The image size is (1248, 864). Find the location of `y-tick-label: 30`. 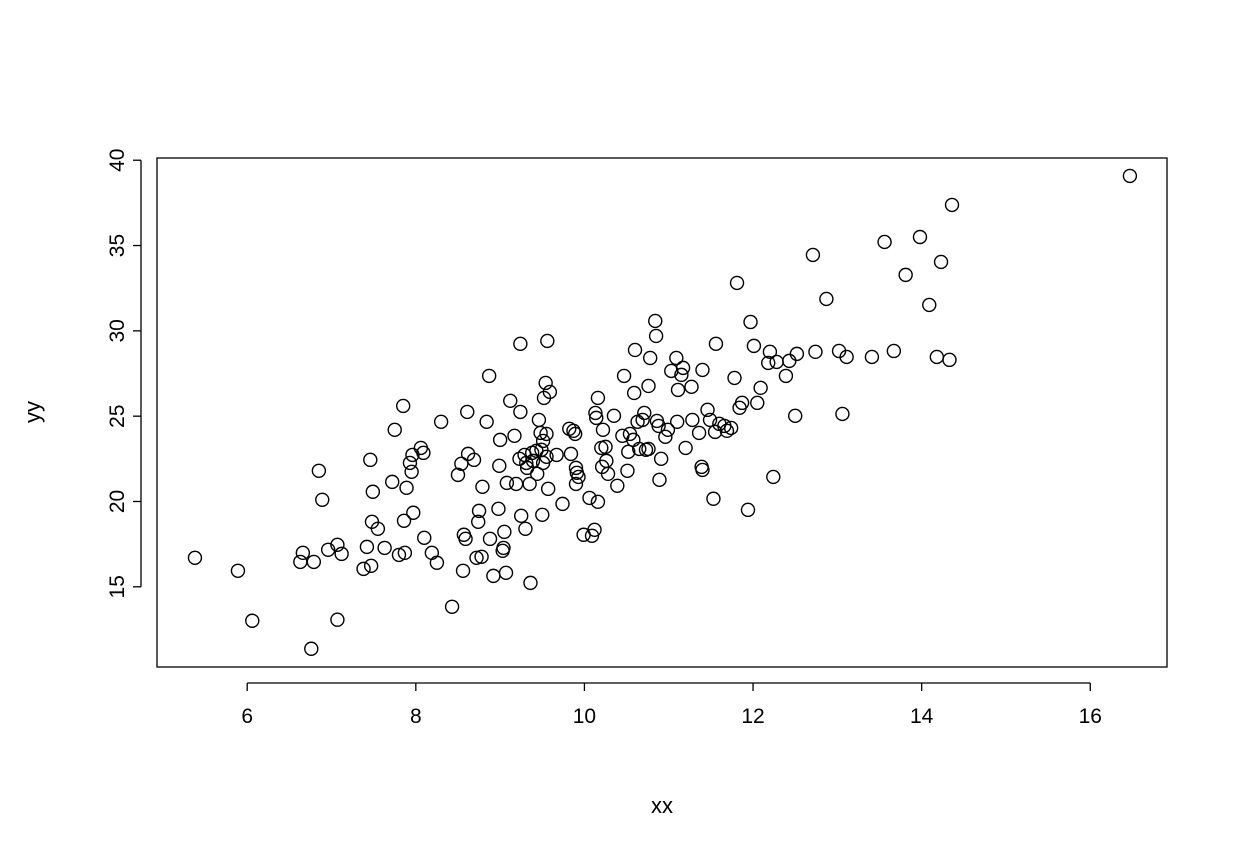

y-tick-label: 30 is located at coordinates (117, 330).